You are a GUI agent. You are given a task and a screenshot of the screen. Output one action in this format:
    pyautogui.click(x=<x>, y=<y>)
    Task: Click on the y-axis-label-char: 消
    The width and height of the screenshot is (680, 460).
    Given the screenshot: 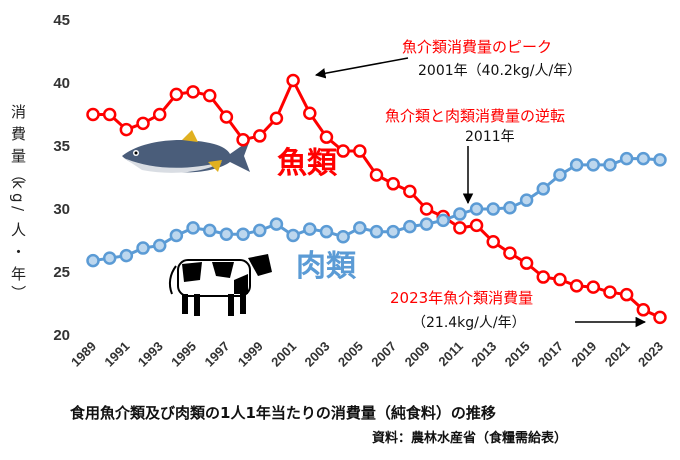 What is the action you would take?
    pyautogui.click(x=18, y=112)
    